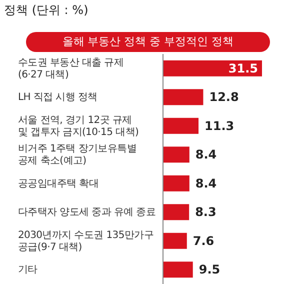  What do you see at coordinates (205, 212) in the screenshot?
I see `data-label: 8.3` at bounding box center [205, 212].